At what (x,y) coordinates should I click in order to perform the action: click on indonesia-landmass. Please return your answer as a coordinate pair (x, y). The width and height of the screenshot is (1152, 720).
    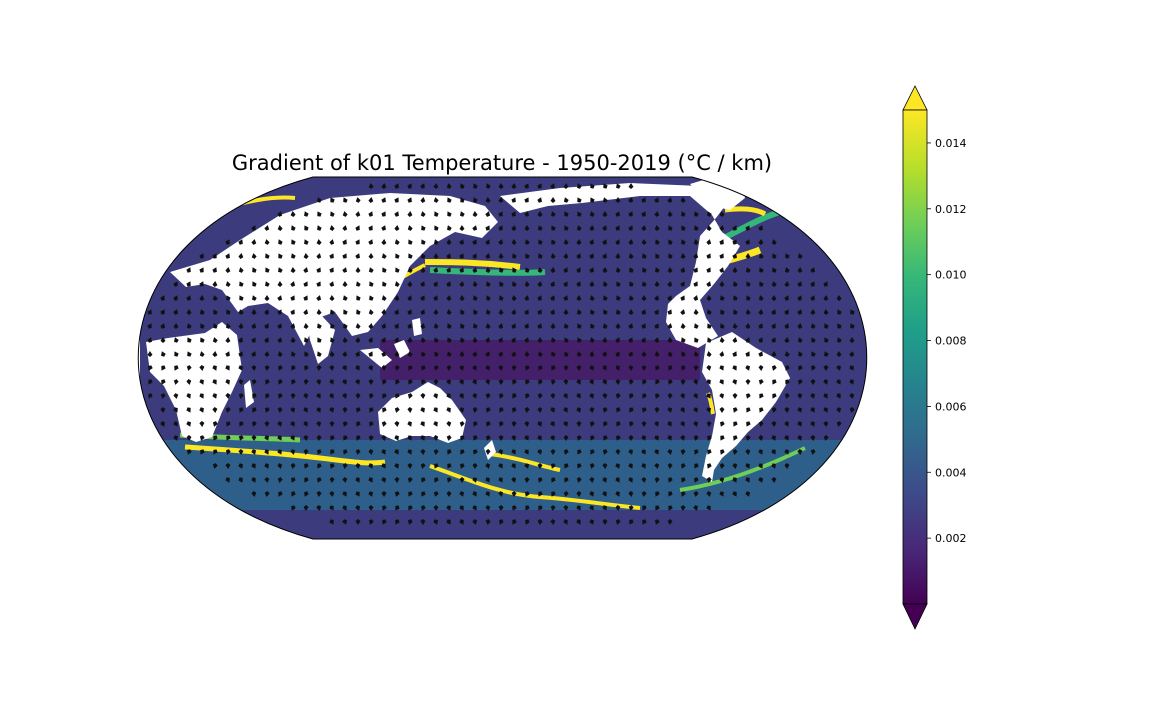
    Looking at the image, I should click on (376, 358).